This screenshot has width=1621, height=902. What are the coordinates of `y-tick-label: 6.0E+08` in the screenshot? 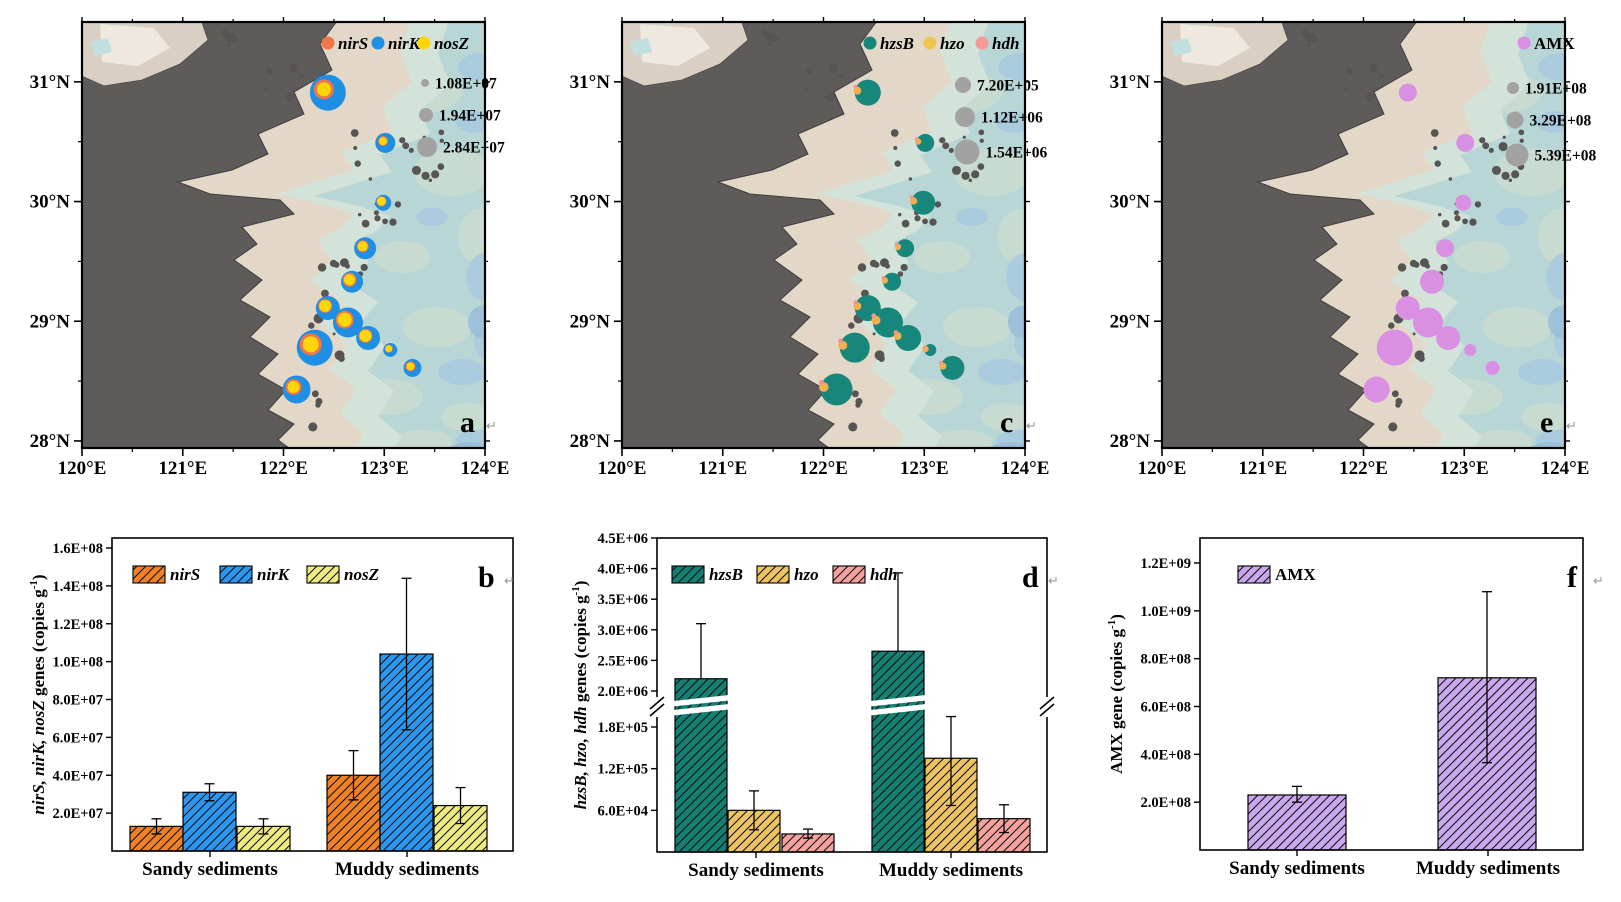 It's located at (1165, 708).